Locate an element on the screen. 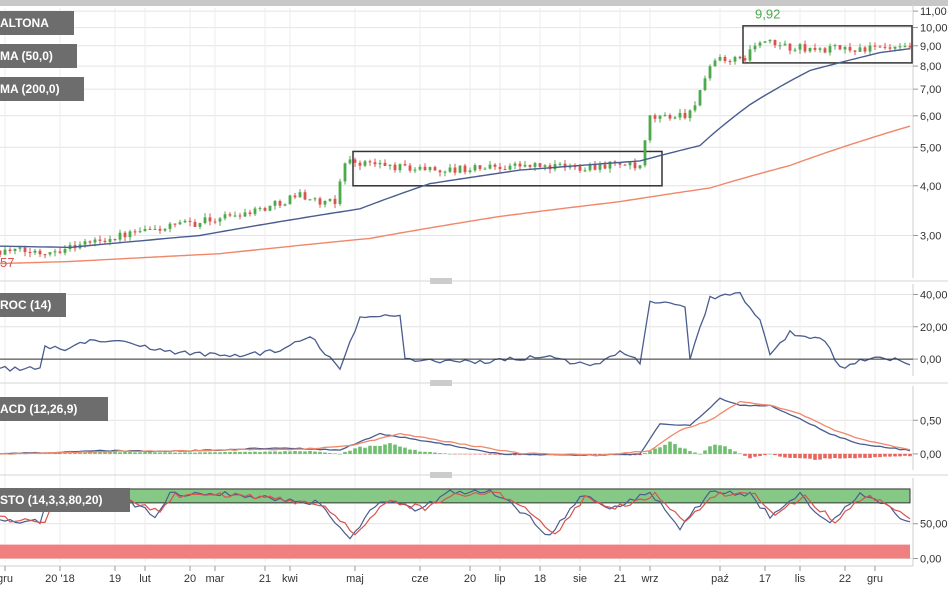 The height and width of the screenshot is (593, 948). overbought-band is located at coordinates (455, 496).